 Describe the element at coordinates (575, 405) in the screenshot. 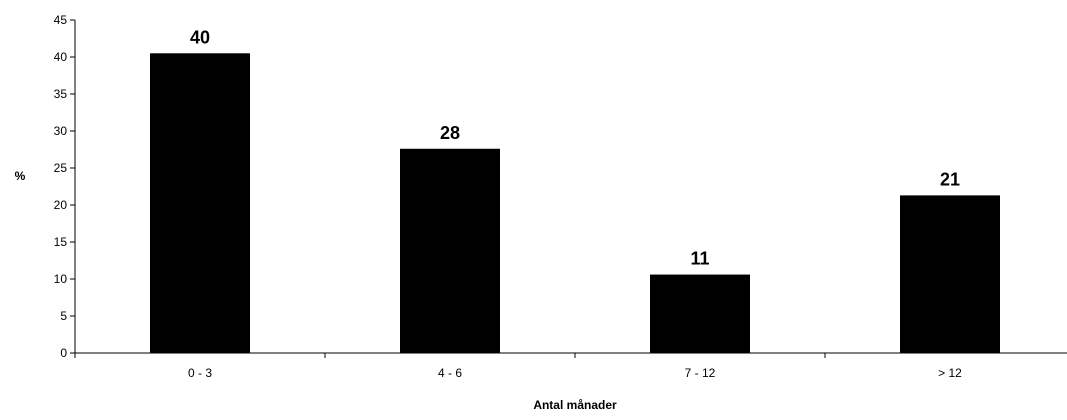

I see `x-axis-title: Antal månader` at that location.